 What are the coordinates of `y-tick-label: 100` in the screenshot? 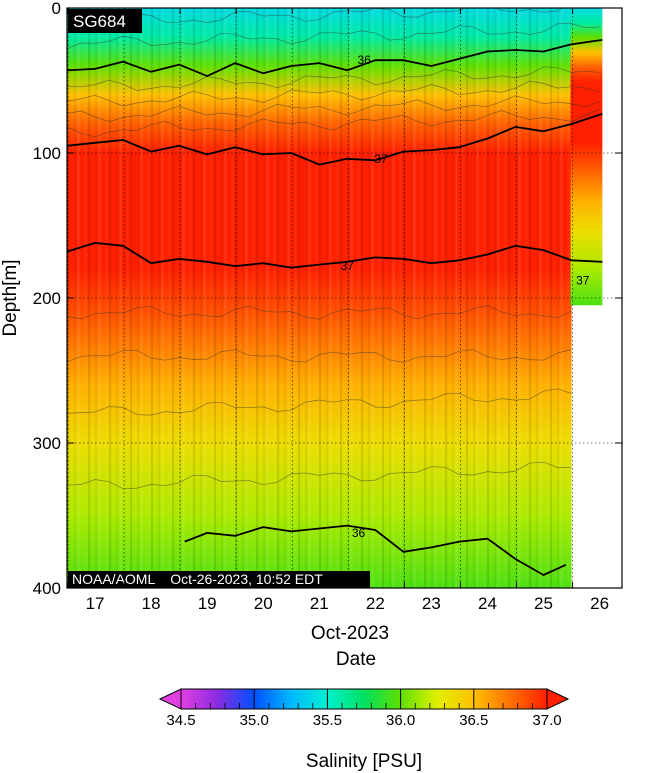 It's located at (47, 153).